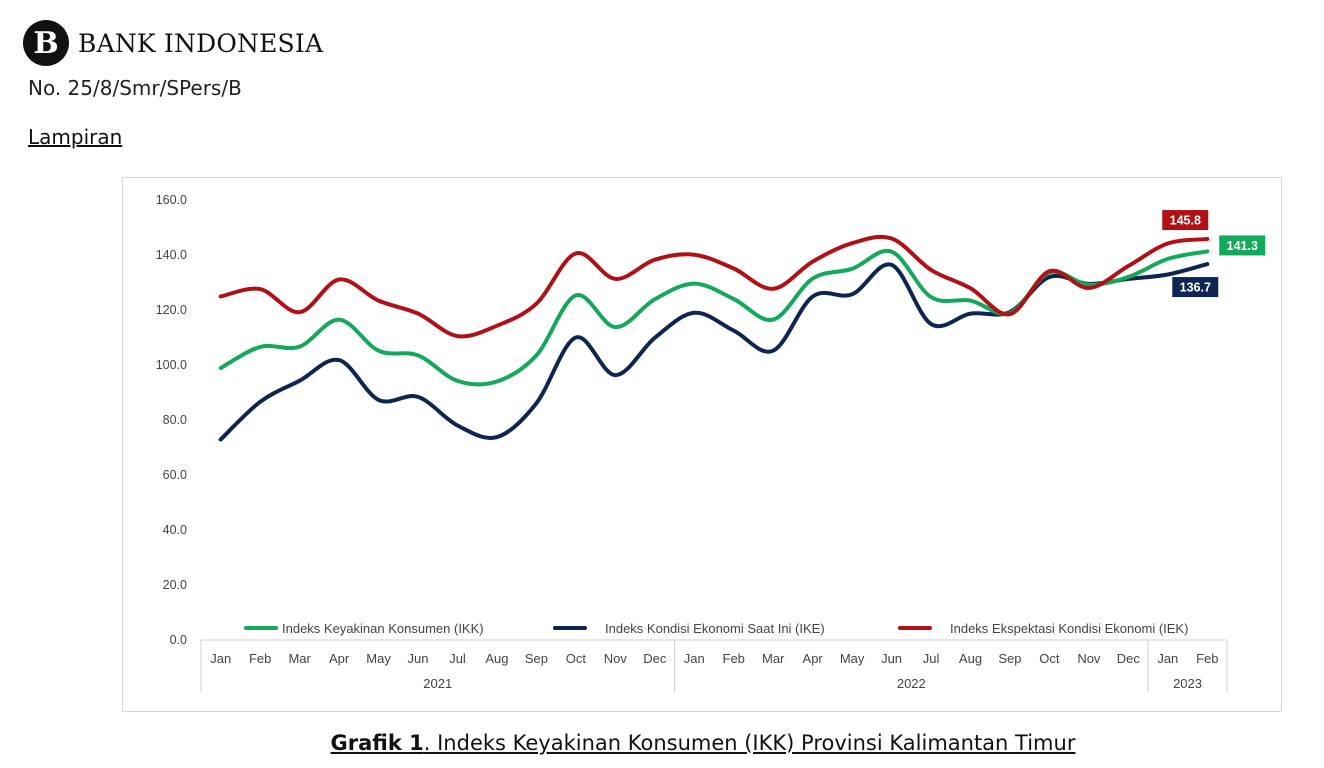  Describe the element at coordinates (1069, 628) in the screenshot. I see `legend-label-iek: Indeks Ekspektasi Kondisi Ekonomi (IEK)` at that location.